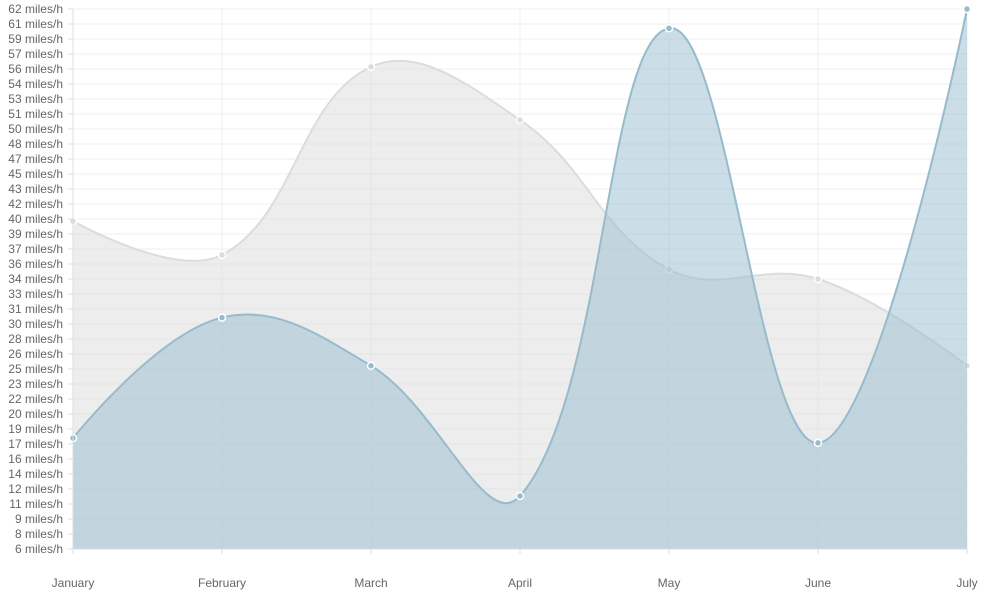 The height and width of the screenshot is (600, 1000). What do you see at coordinates (39, 519) in the screenshot?
I see `y-tick-label: 9 miles/h` at bounding box center [39, 519].